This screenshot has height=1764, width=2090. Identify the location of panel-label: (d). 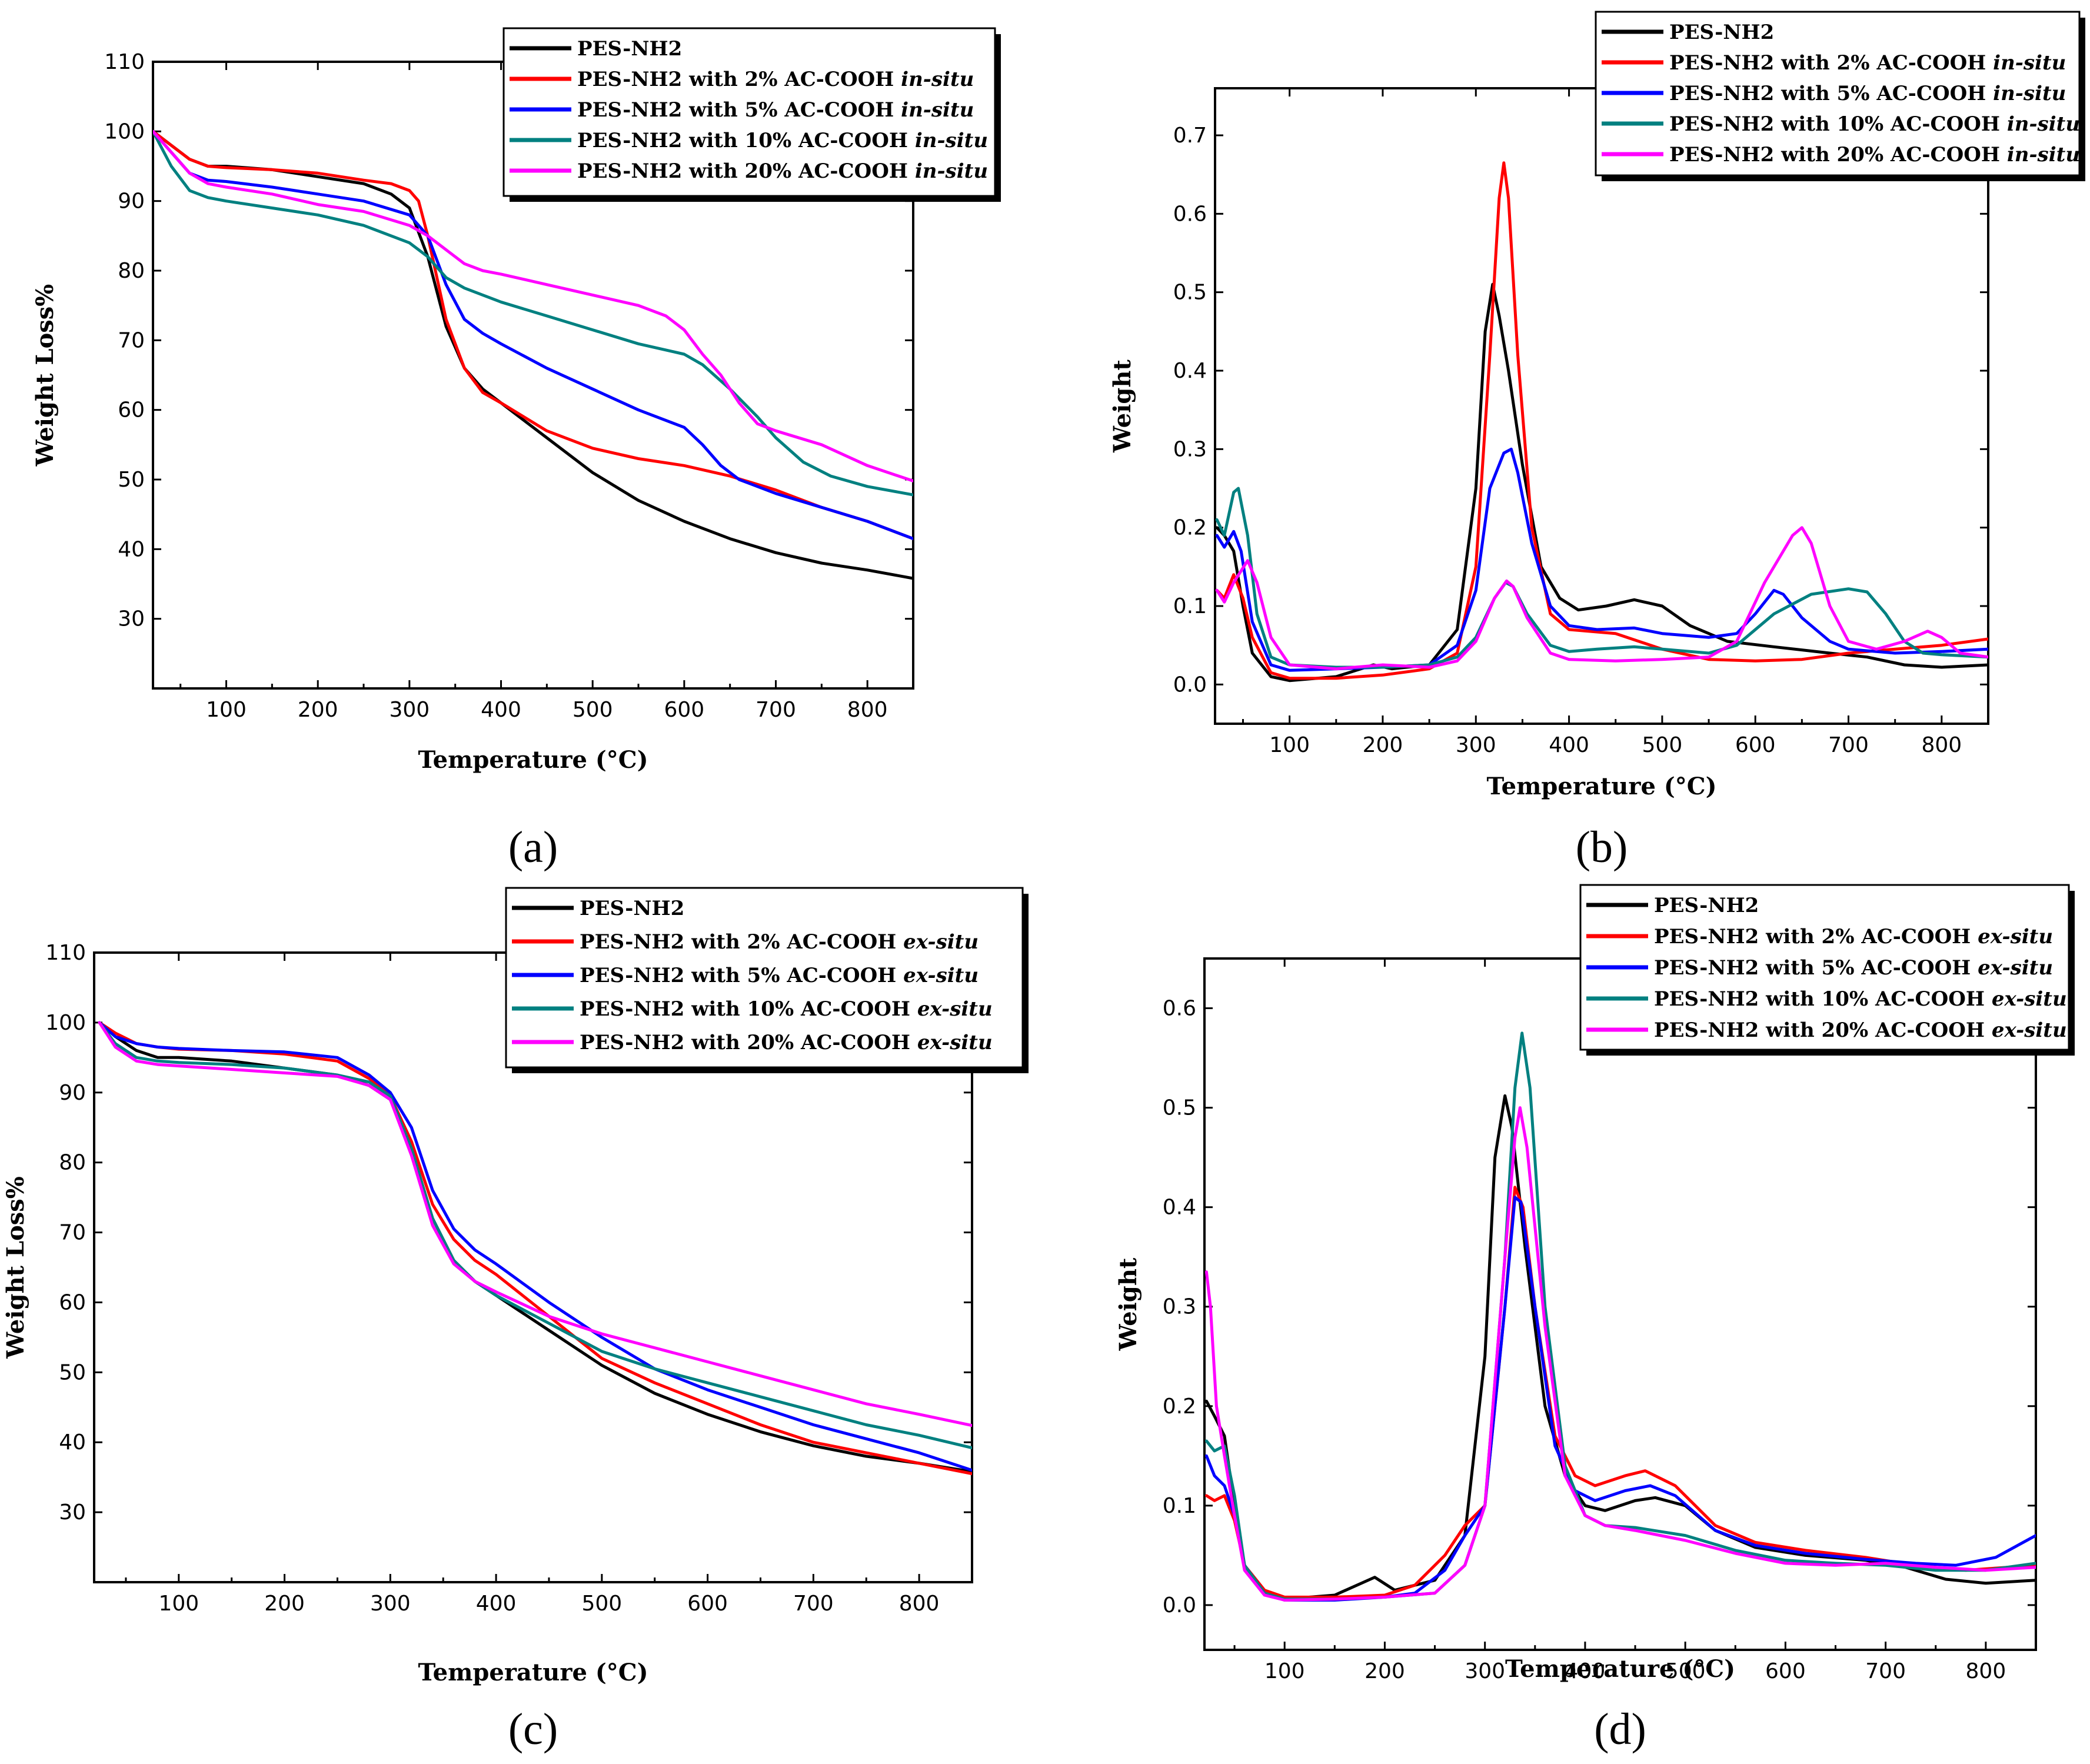
(1620, 1729).